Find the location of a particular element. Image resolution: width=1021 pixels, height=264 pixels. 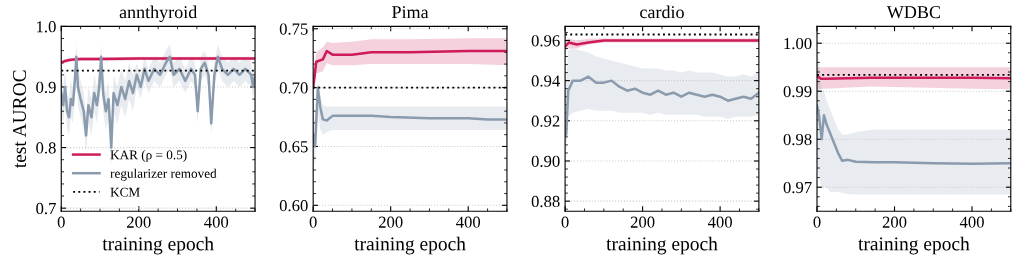

y-tick-label: 0.70 is located at coordinates (293, 88).